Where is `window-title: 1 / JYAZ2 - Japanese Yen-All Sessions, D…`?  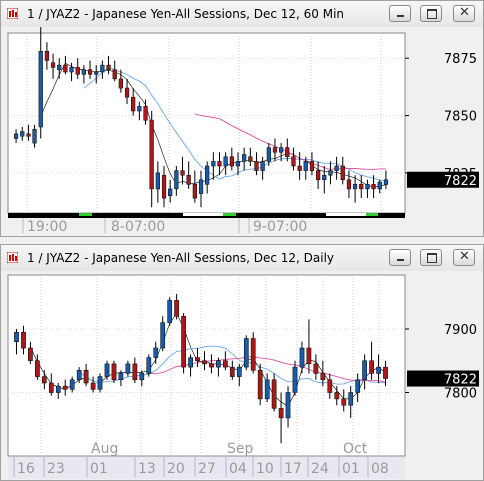 window-title: 1 / JYAZ2 - Japanese Yen-All Sessions, D… is located at coordinates (186, 14).